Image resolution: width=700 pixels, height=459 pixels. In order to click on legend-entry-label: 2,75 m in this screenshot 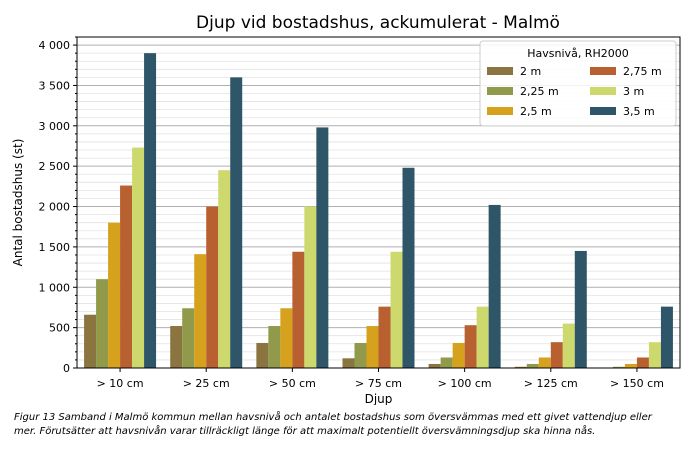, I will do `click(642, 71)`.